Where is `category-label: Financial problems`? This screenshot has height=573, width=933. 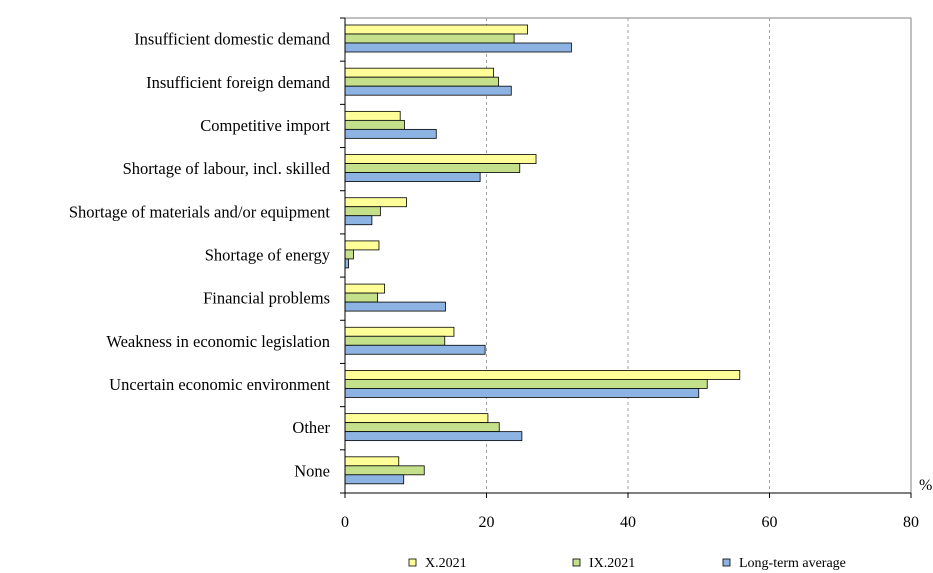 category-label: Financial problems is located at coordinates (266, 298).